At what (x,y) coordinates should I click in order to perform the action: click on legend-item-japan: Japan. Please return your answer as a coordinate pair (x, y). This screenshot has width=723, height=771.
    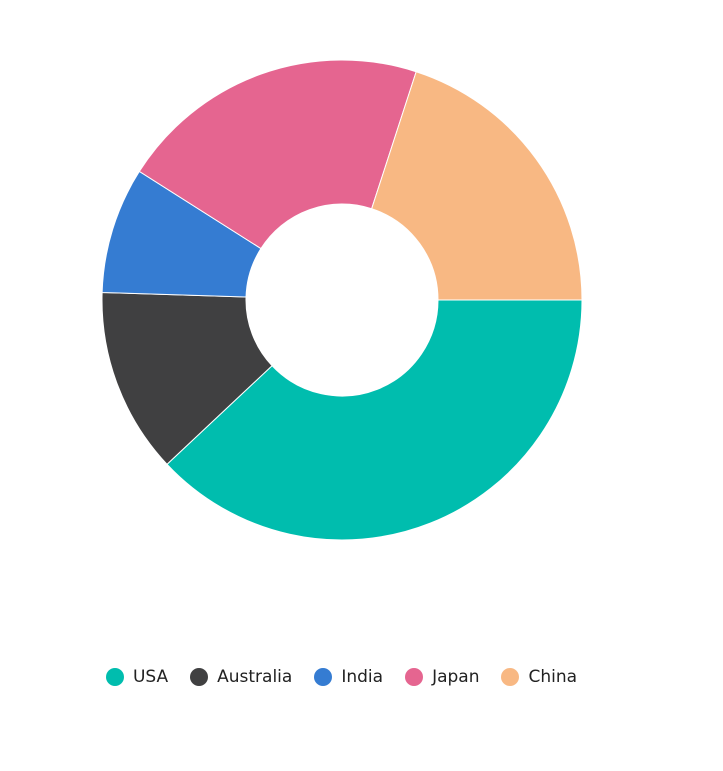
    Looking at the image, I should click on (442, 677).